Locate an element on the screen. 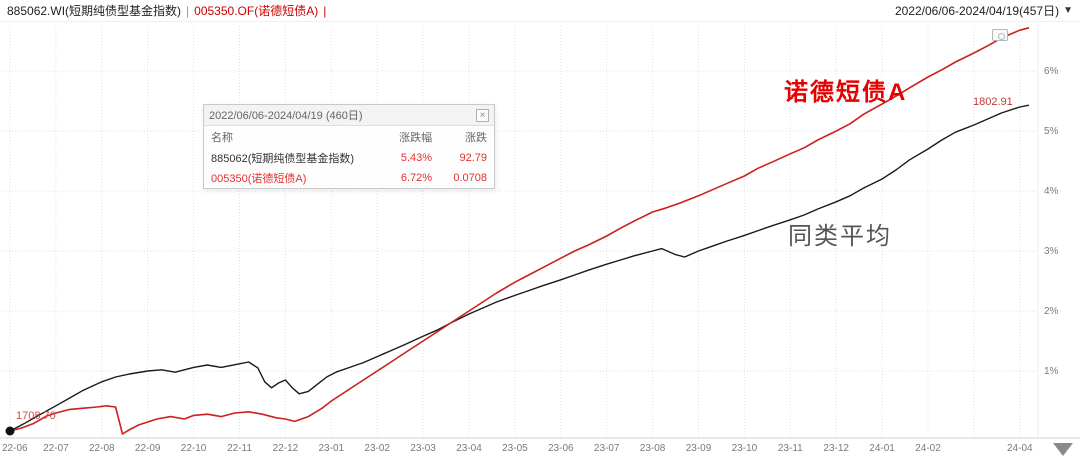  close-icon: × is located at coordinates (482, 115).